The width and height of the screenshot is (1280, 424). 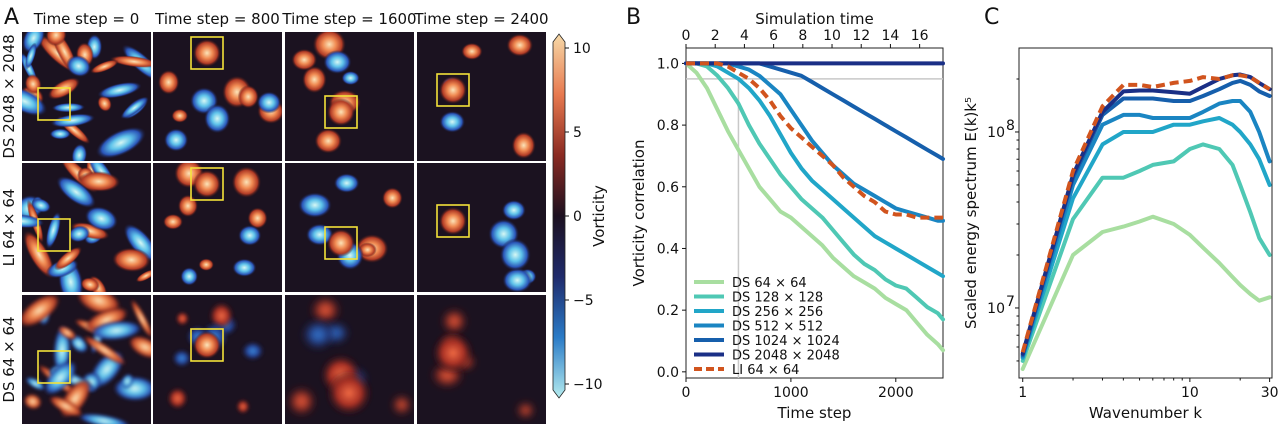 I want to click on top-x-tick-label: 14, so click(x=891, y=36).